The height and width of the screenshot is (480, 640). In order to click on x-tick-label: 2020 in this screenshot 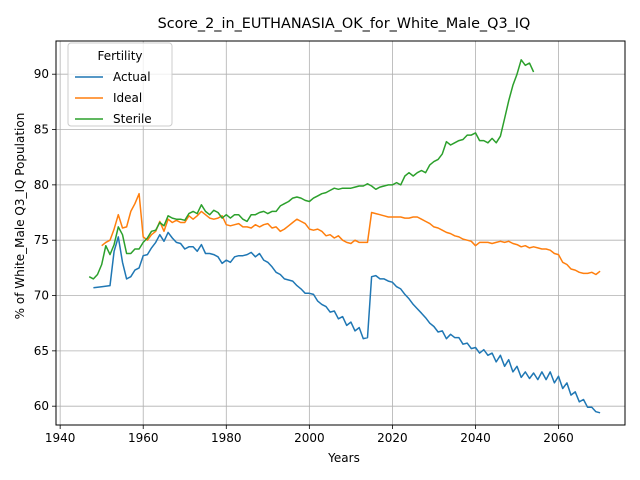, I will do `click(392, 438)`.